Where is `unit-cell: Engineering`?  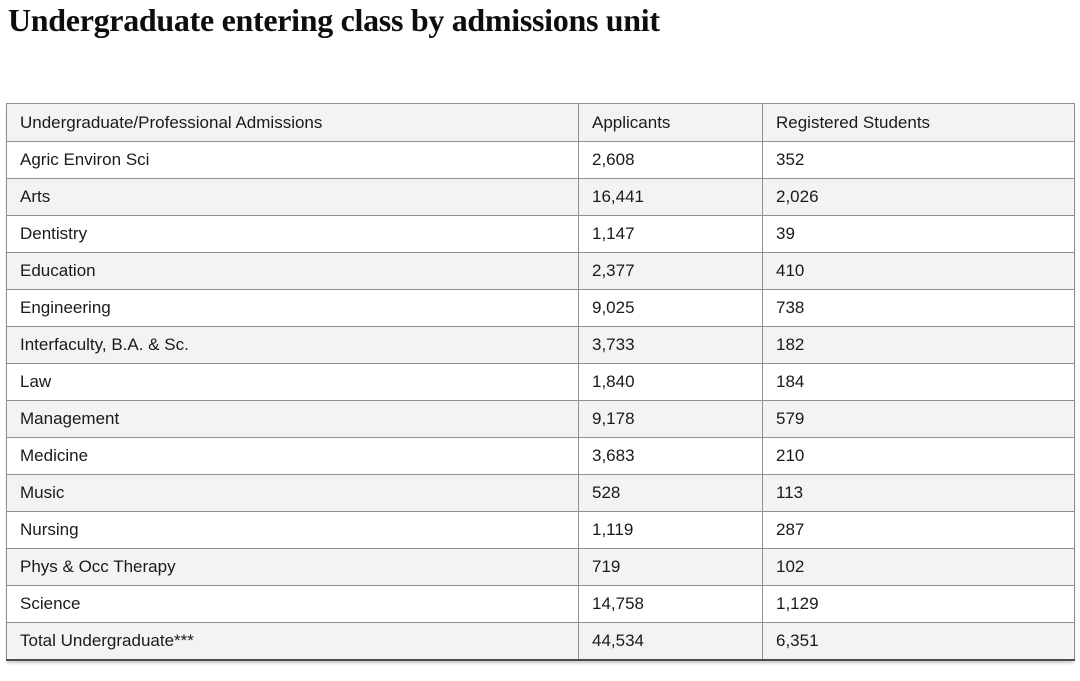
unit-cell: Engineering is located at coordinates (292, 308).